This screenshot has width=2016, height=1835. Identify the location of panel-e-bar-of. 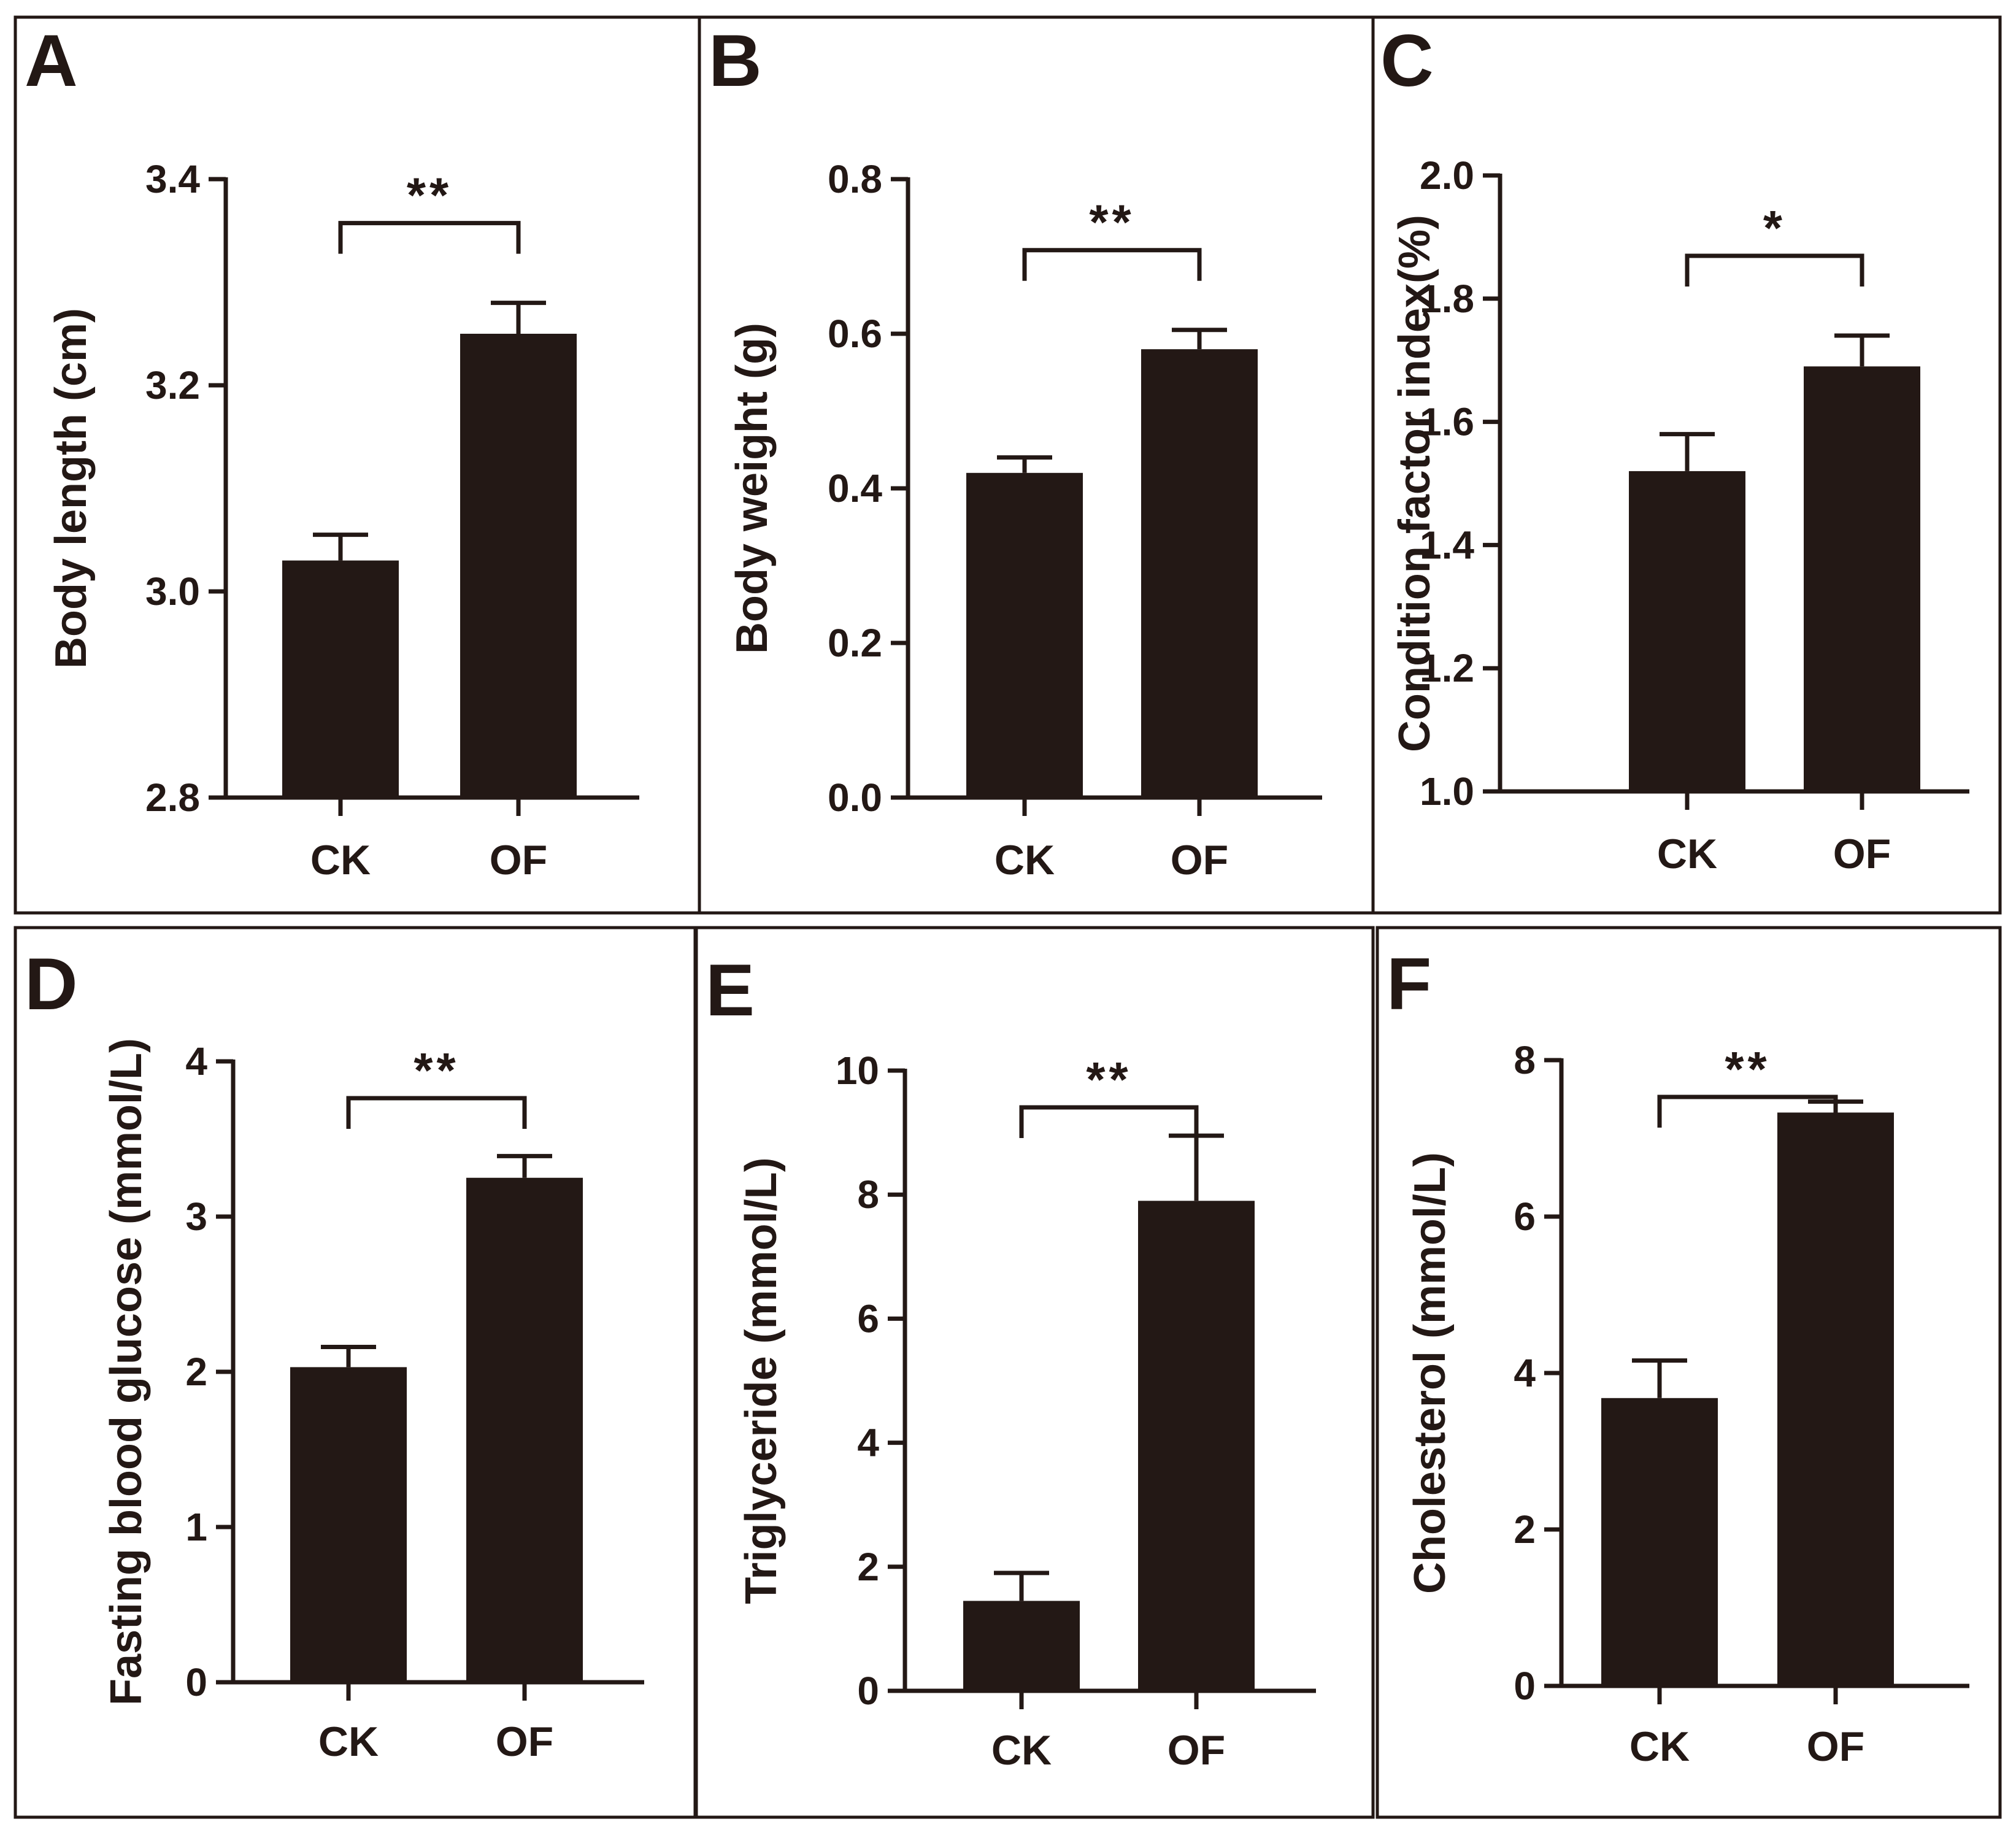
(1197, 1446).